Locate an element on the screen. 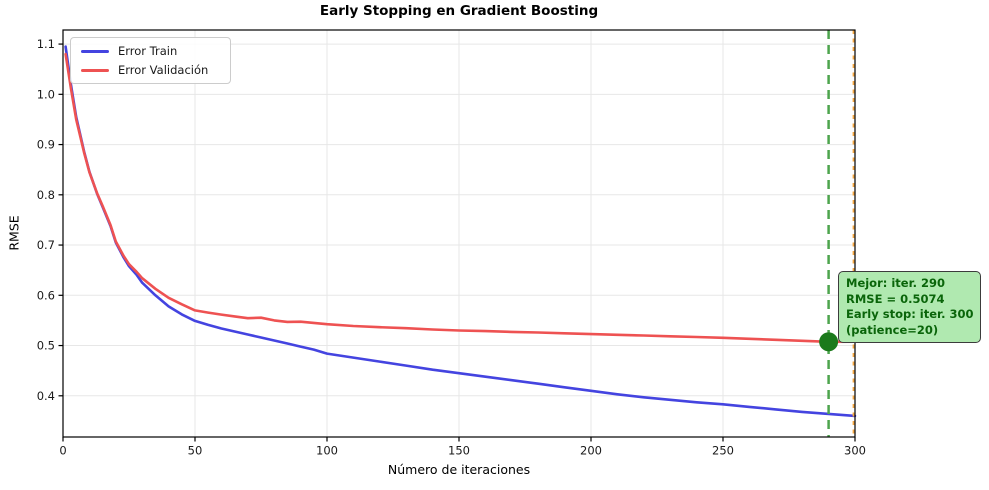  legend-item-train: Error Train is located at coordinates (150, 51).